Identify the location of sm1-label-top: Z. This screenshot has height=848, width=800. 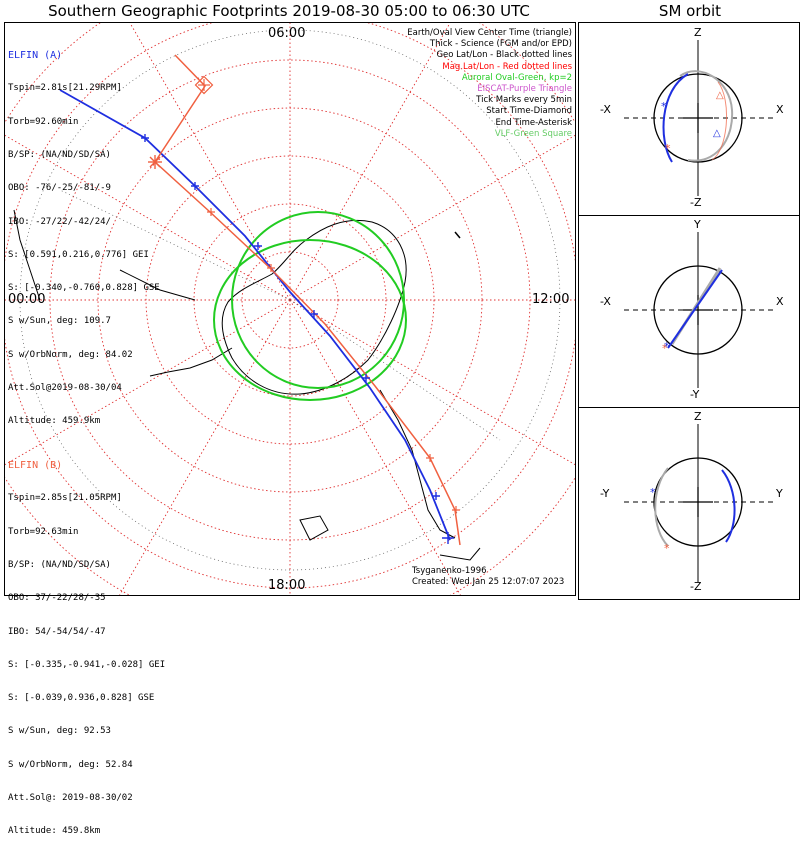
(698, 32).